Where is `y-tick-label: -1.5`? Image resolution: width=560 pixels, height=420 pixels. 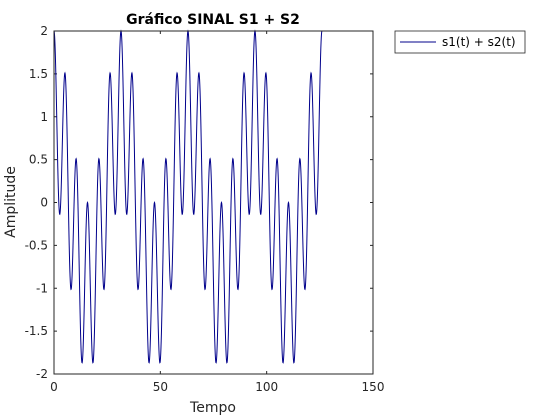 y-tick-label: -1.5 is located at coordinates (36, 331).